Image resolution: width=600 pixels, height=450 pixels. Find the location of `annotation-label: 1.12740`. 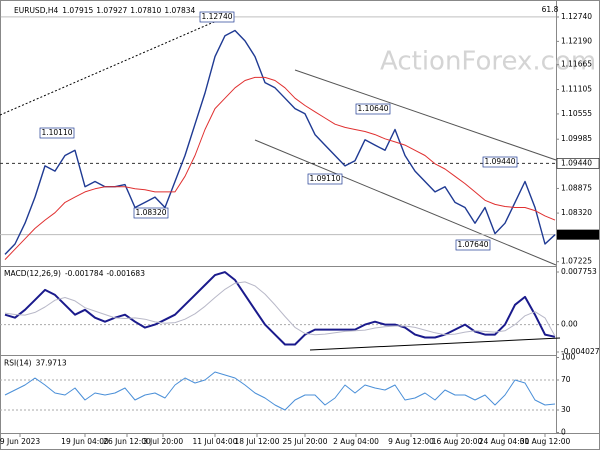

annotation-label: 1.12740 is located at coordinates (216, 16).